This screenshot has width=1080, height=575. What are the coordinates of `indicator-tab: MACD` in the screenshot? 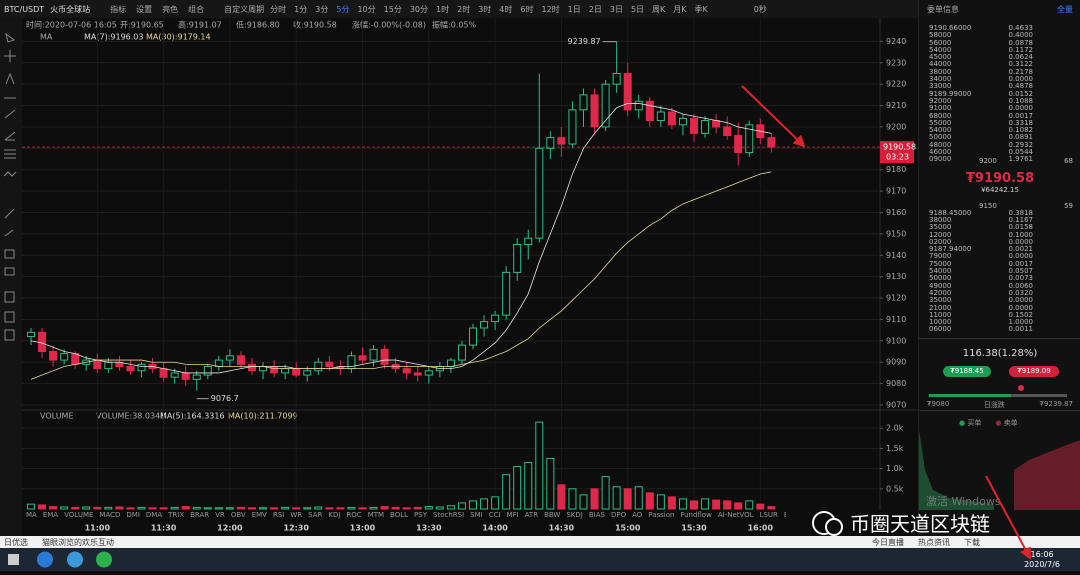 It's located at (110, 515).